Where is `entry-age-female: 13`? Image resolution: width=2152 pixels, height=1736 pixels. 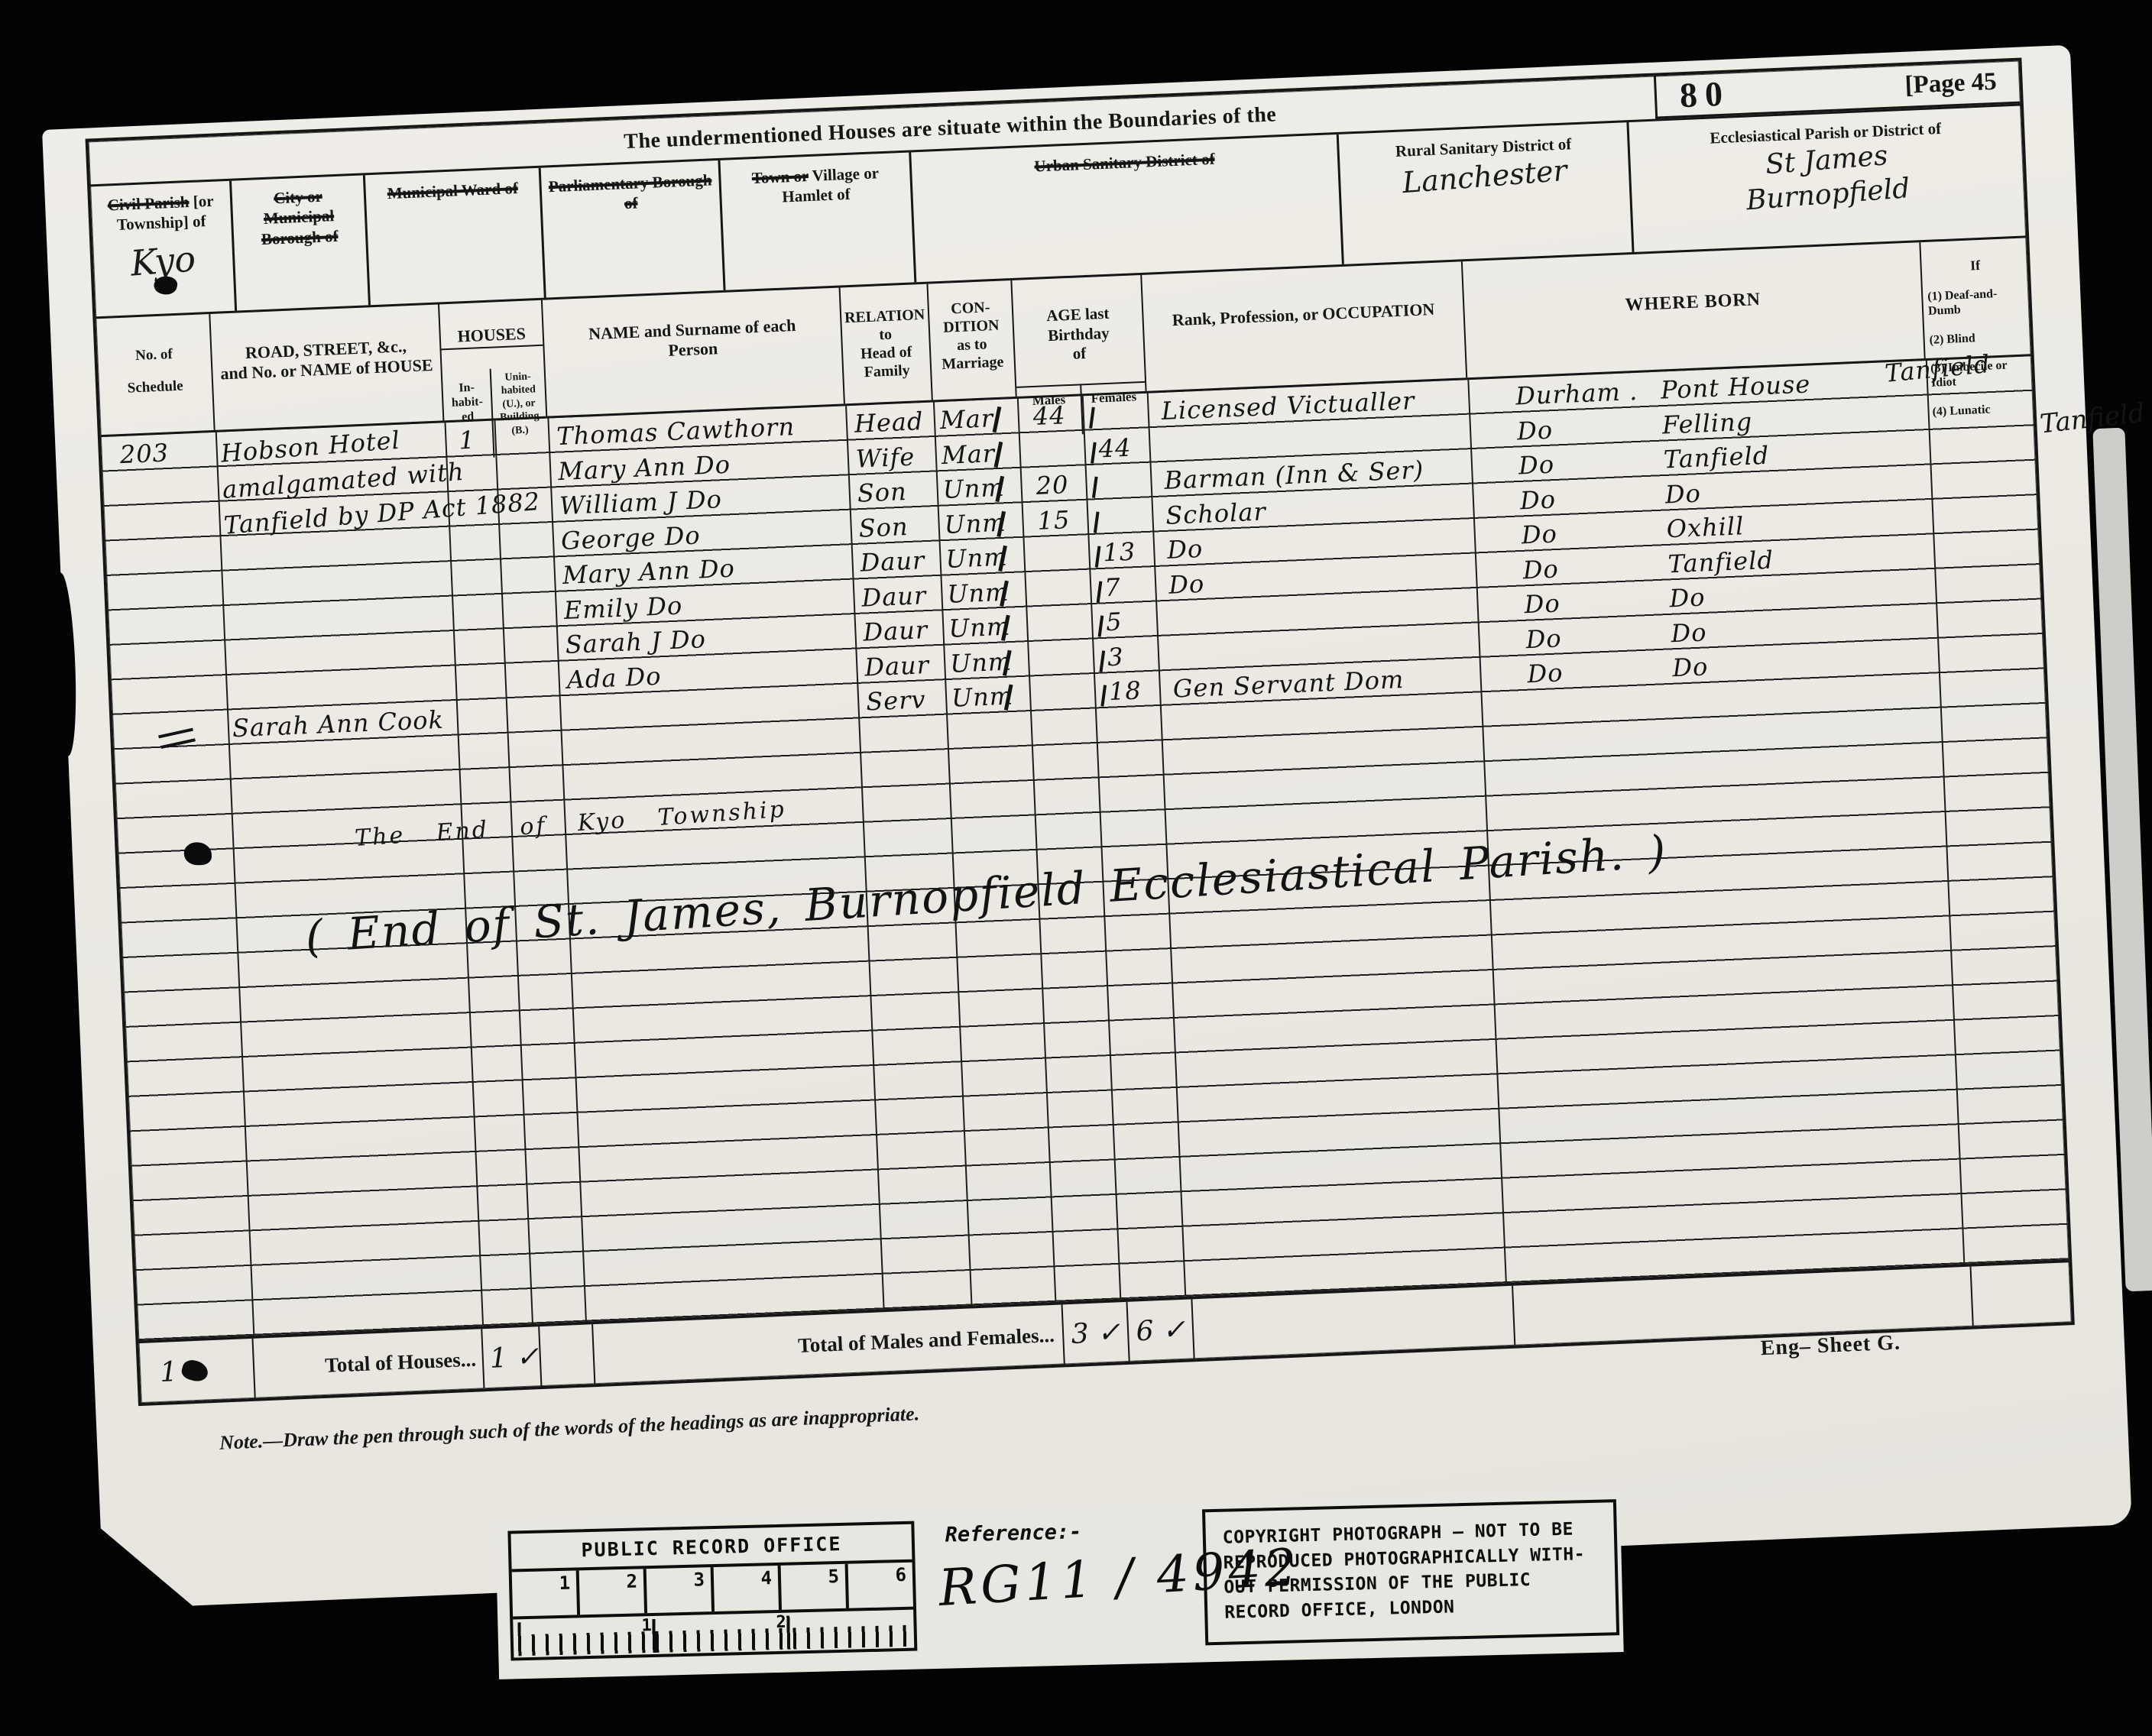 entry-age-female: 13 is located at coordinates (1119, 552).